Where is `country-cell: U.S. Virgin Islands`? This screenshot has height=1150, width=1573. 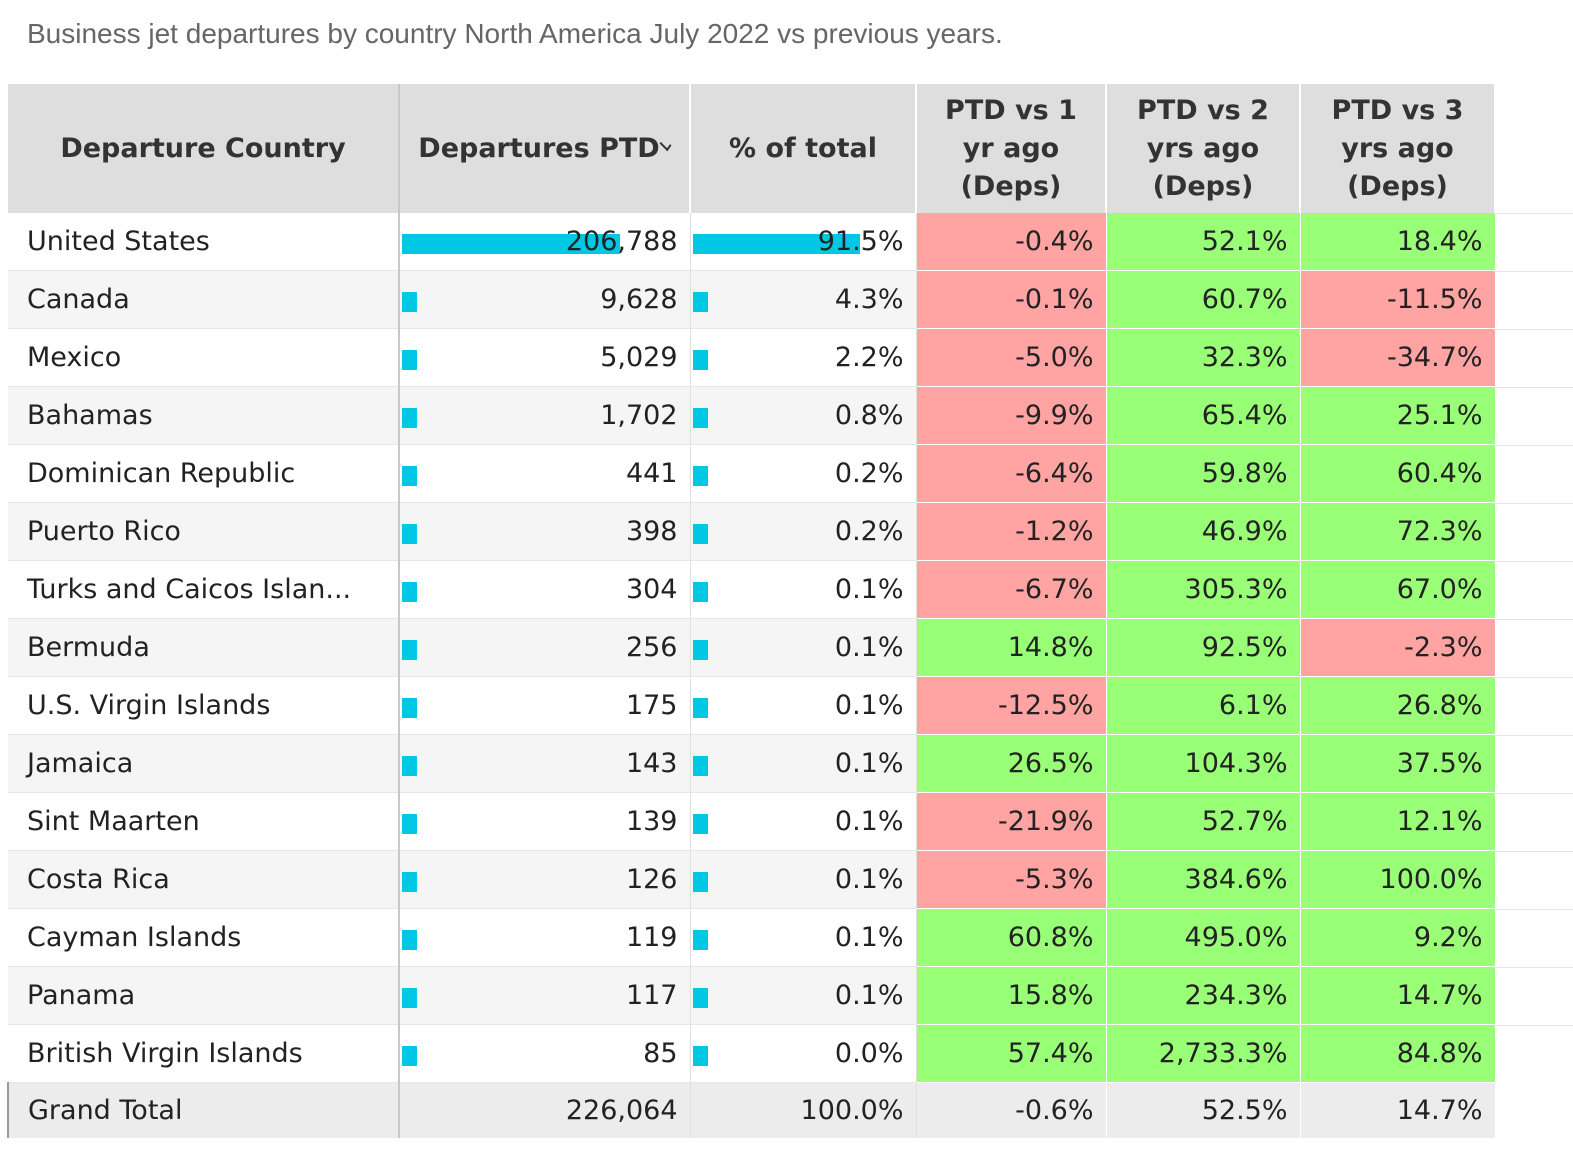 country-cell: U.S. Virgin Islands is located at coordinates (204, 705).